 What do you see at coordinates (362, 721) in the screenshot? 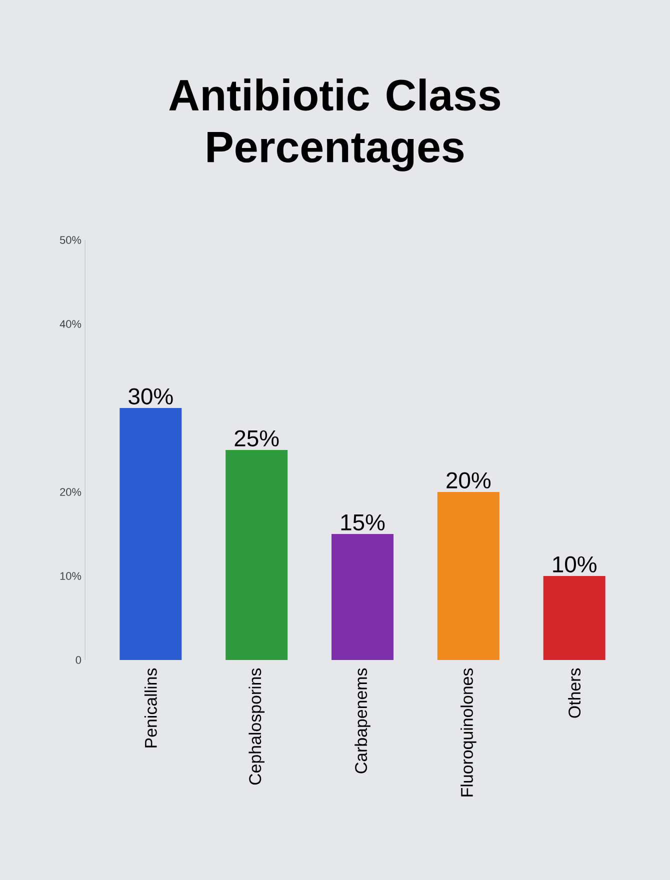
I see `x-tick-label: Carbapenems` at bounding box center [362, 721].